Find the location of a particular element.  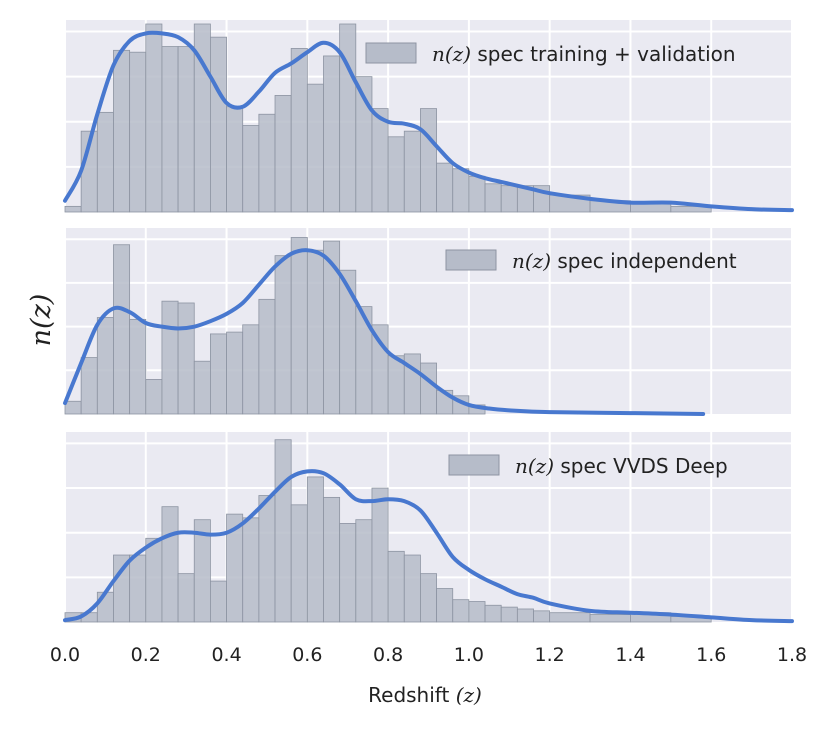

x-axis-label-text: Redshift is located at coordinates (408, 695).